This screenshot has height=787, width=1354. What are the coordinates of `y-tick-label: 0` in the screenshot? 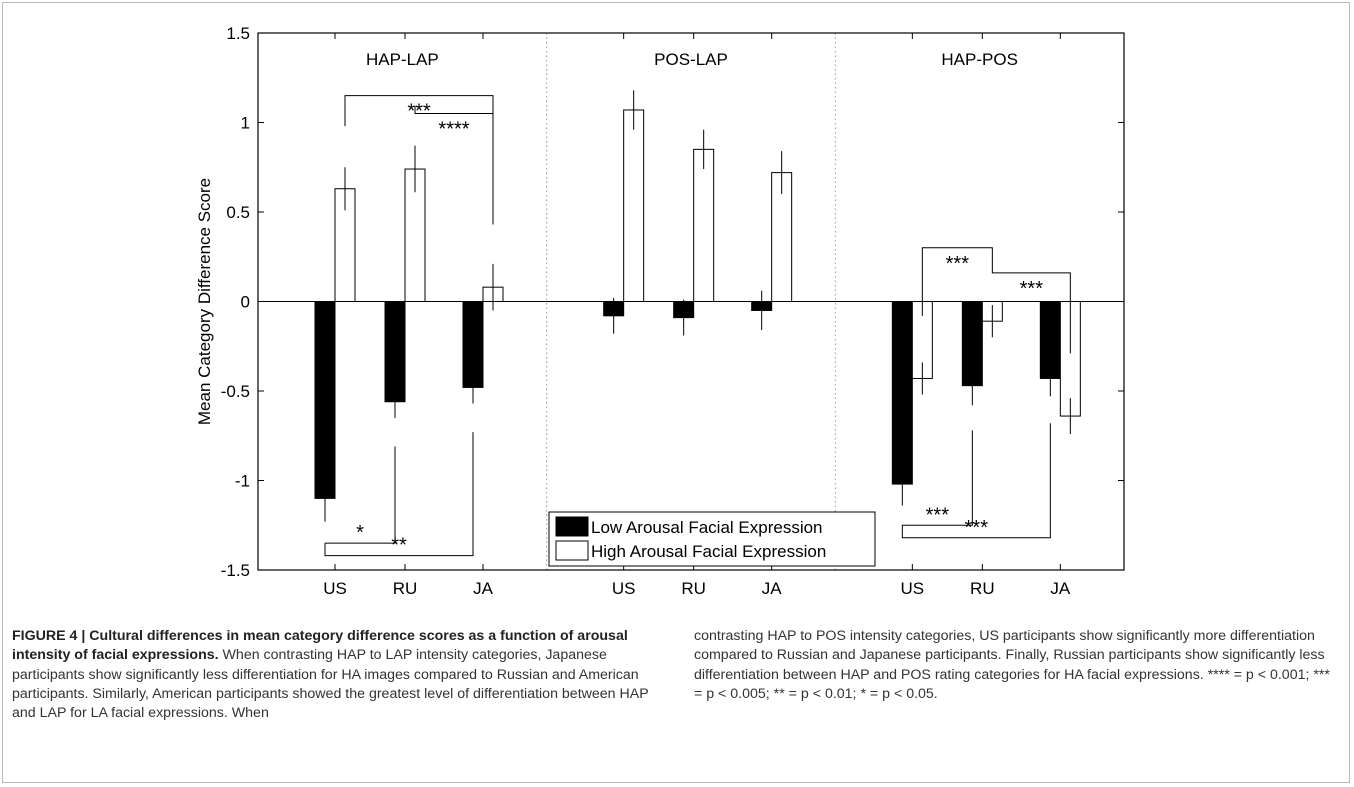 It's located at (245, 302).